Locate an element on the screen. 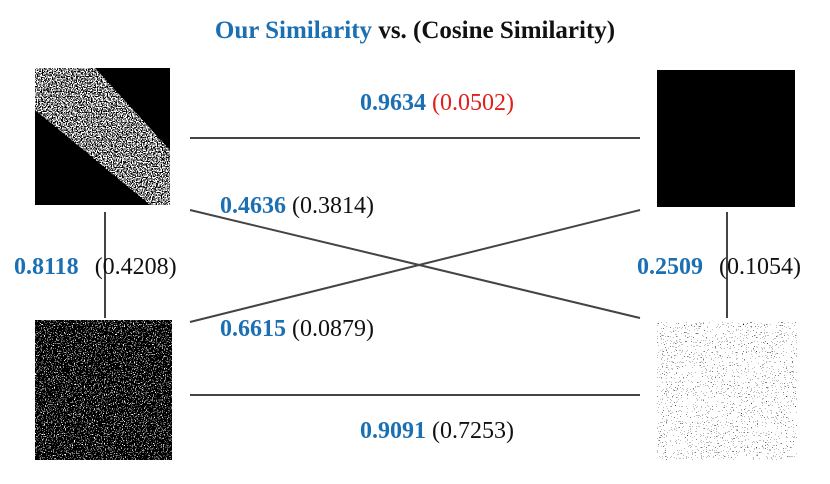 Image resolution: width=830 pixels, height=484 pixels. our-score: 0.2509 is located at coordinates (670, 267).